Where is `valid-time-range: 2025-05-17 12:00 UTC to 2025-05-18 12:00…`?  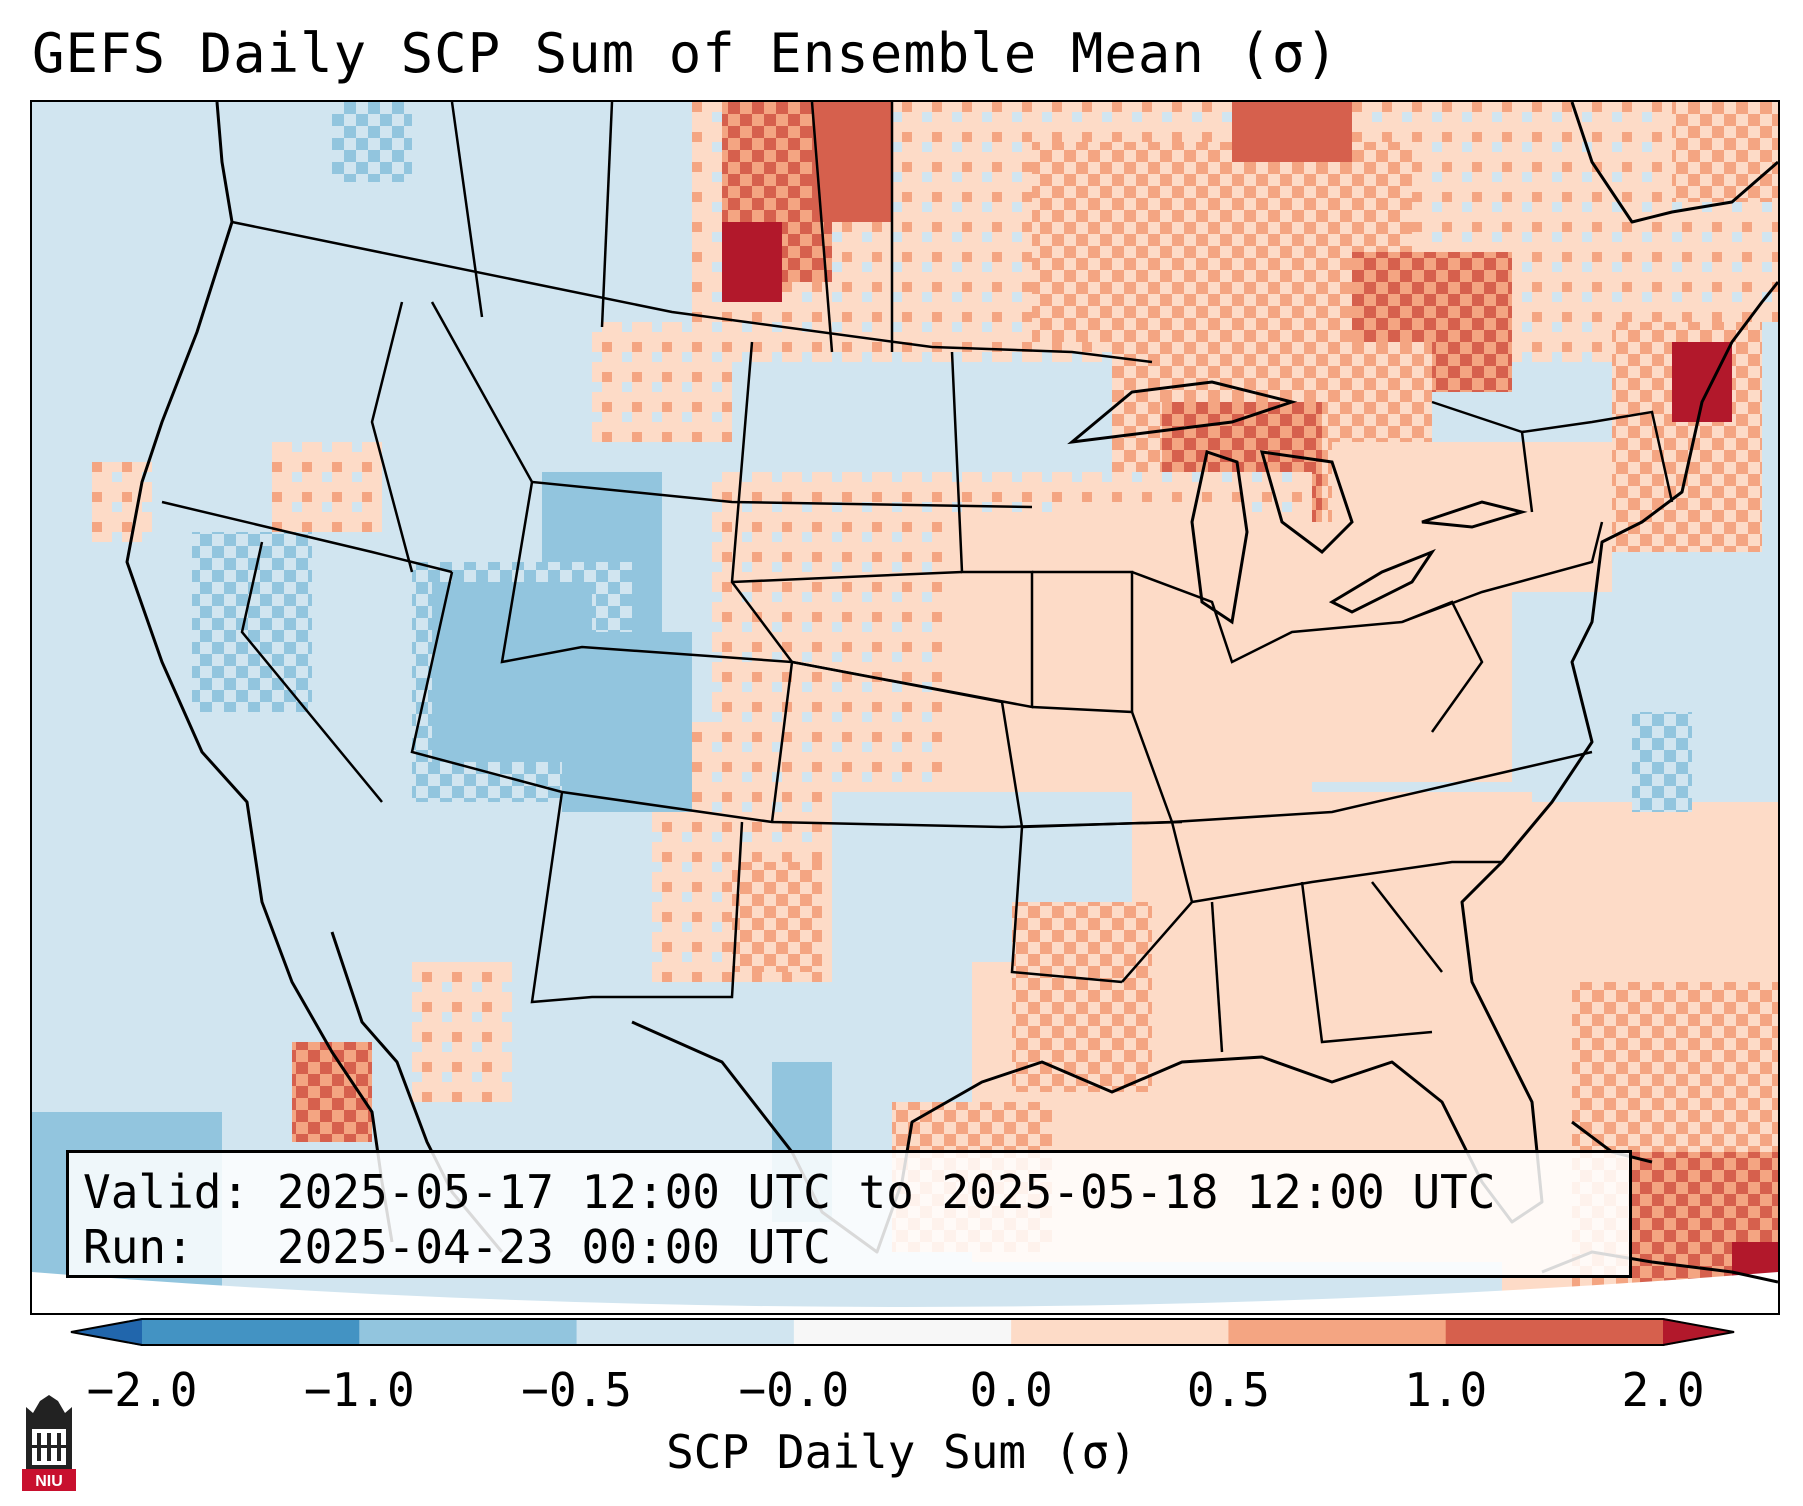
valid-time-range: 2025-05-17 12:00 UTC to 2025-05-18 12:00… is located at coordinates (886, 1192).